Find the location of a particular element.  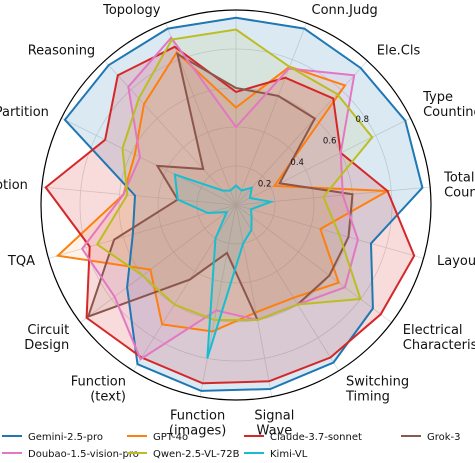

axis-label: Caption is located at coordinates (14, 185).